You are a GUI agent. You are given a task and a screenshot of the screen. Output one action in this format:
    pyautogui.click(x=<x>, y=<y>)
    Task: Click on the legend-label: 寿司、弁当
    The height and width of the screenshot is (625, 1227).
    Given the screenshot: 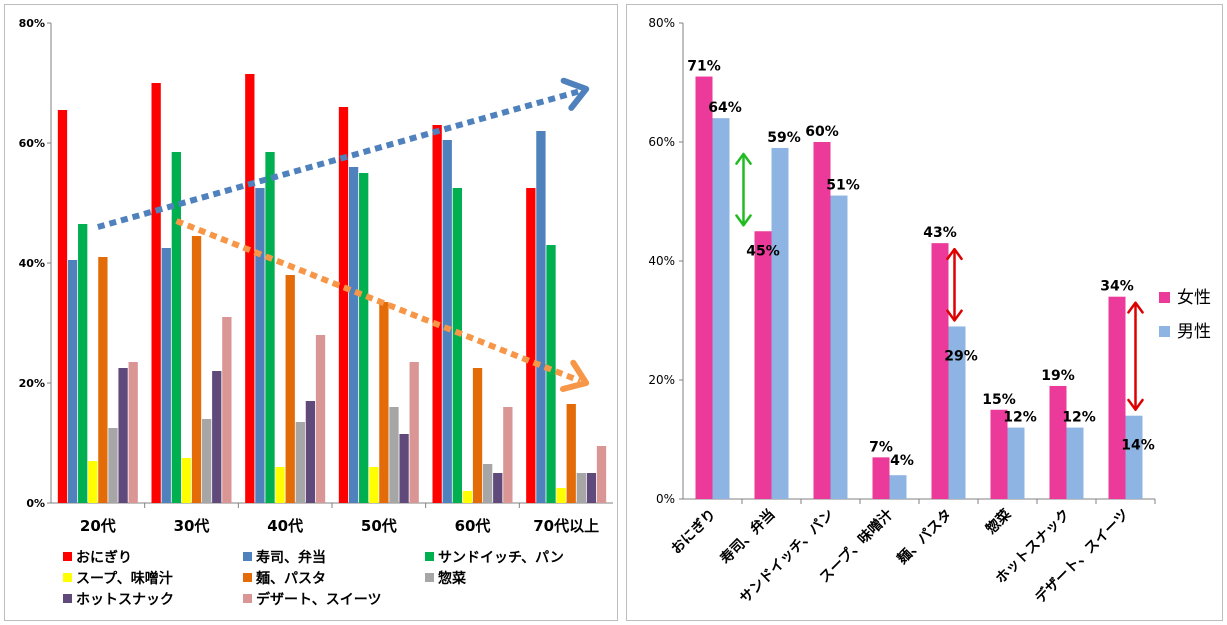 What is the action you would take?
    pyautogui.click(x=291, y=557)
    